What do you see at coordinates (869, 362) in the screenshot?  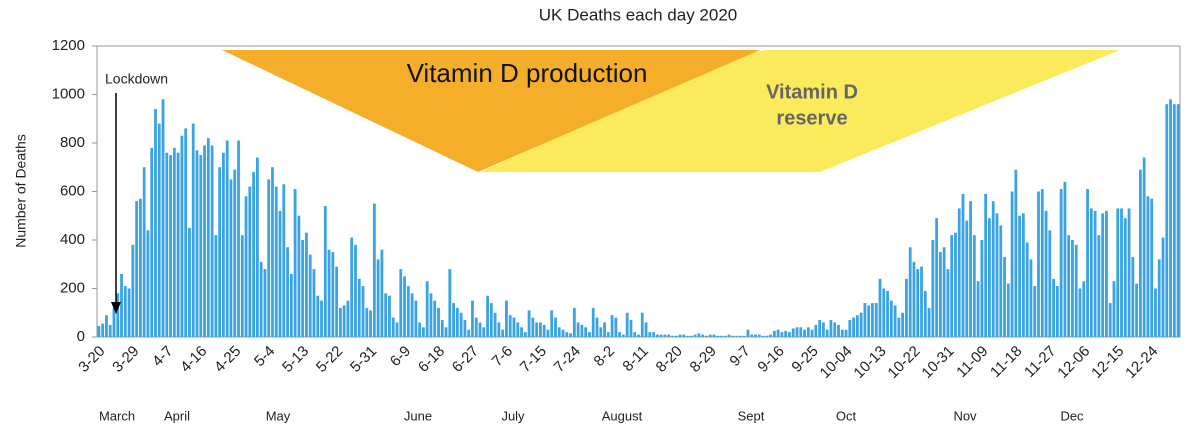 I see `x-tick-label: 10-13` at bounding box center [869, 362].